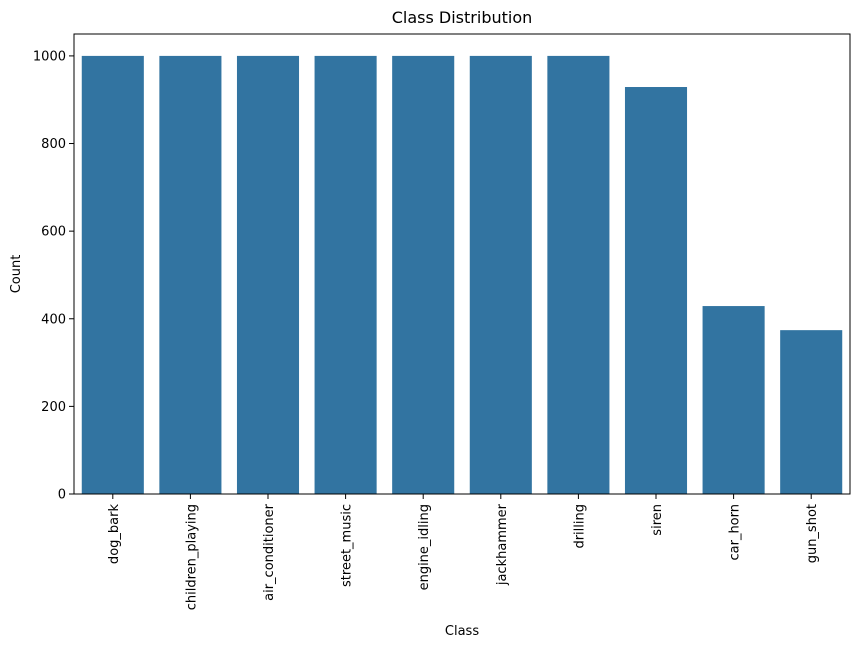  Describe the element at coordinates (733, 400) in the screenshot. I see `bar-car-horn` at that location.